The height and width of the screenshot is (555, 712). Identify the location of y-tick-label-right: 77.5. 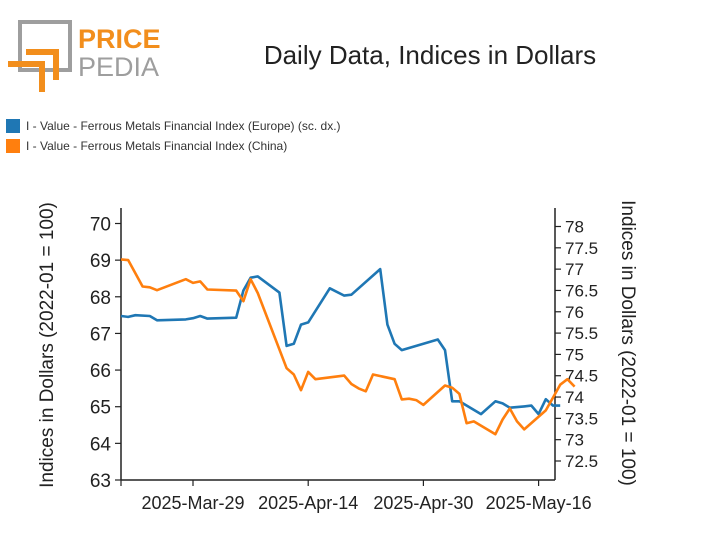
(581, 248).